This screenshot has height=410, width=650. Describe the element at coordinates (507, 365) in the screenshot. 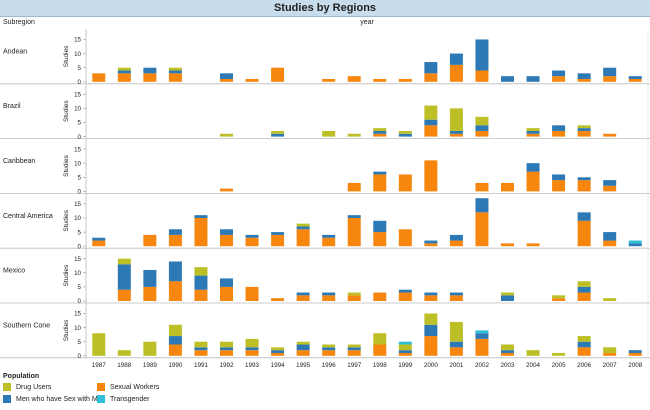

I see `x-tick-label: 2003` at that location.